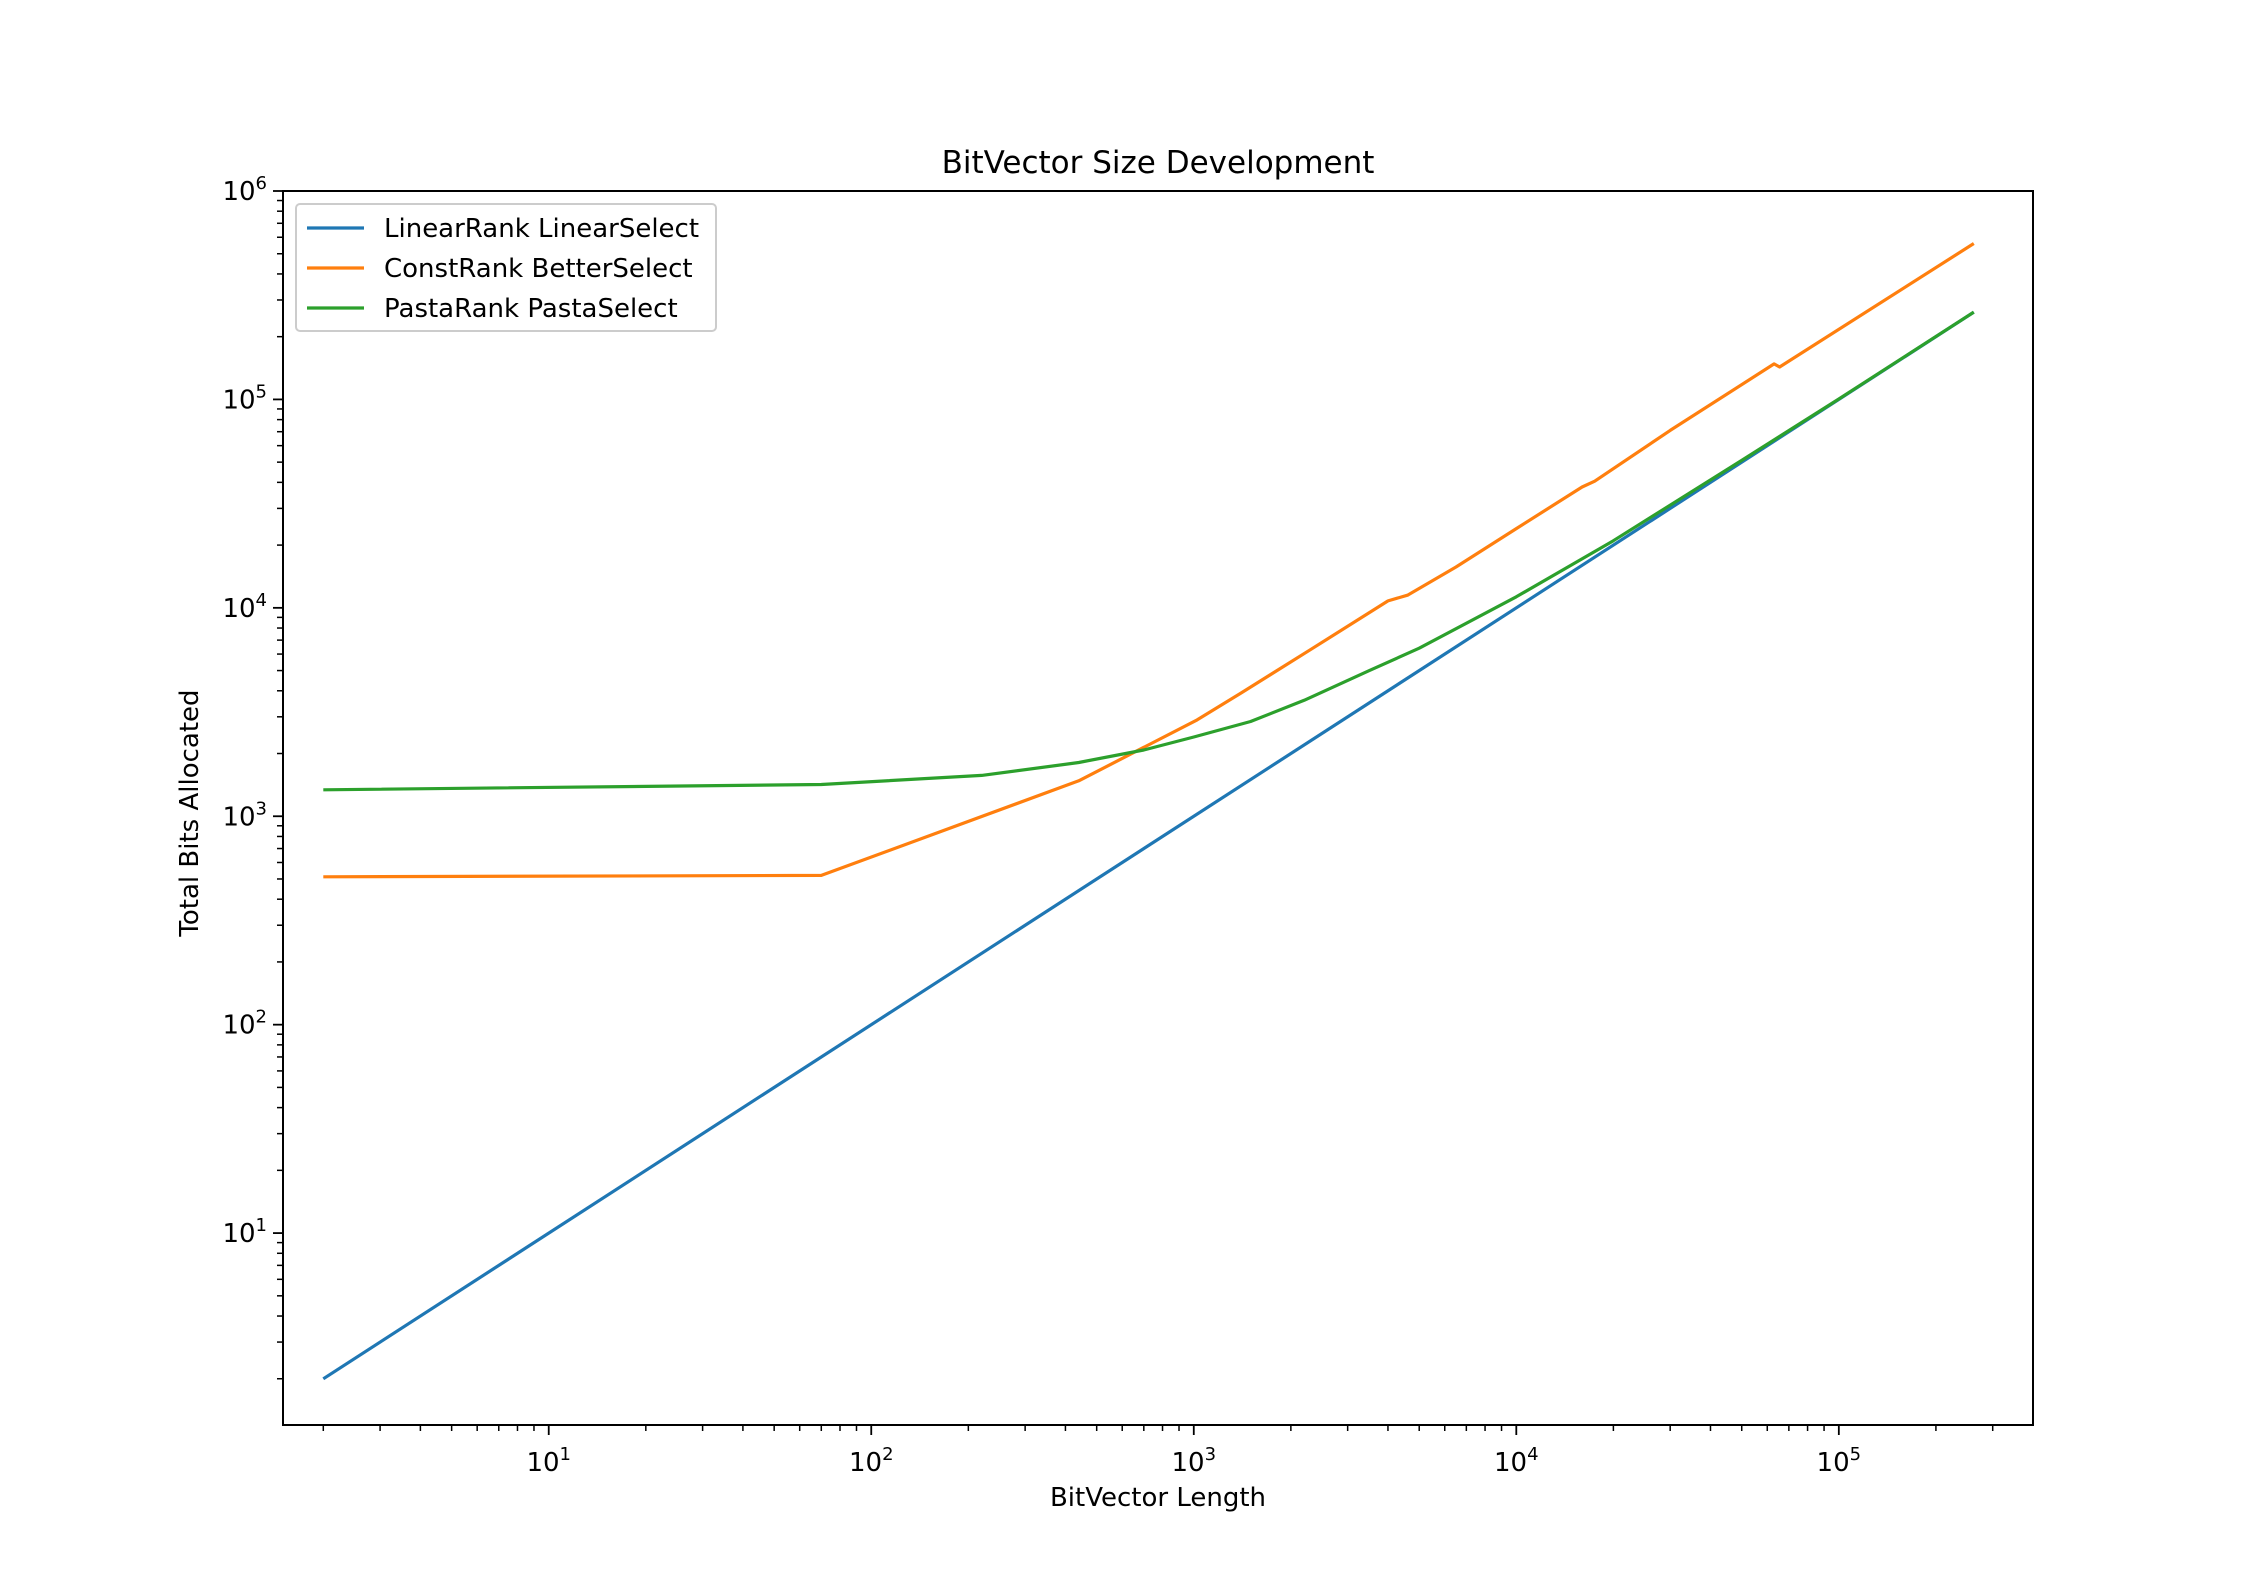 Image resolution: width=2246 pixels, height=1593 pixels. What do you see at coordinates (252, 776) in the screenshot?
I see `y-axis: 101 102 103 104 105 106` at bounding box center [252, 776].